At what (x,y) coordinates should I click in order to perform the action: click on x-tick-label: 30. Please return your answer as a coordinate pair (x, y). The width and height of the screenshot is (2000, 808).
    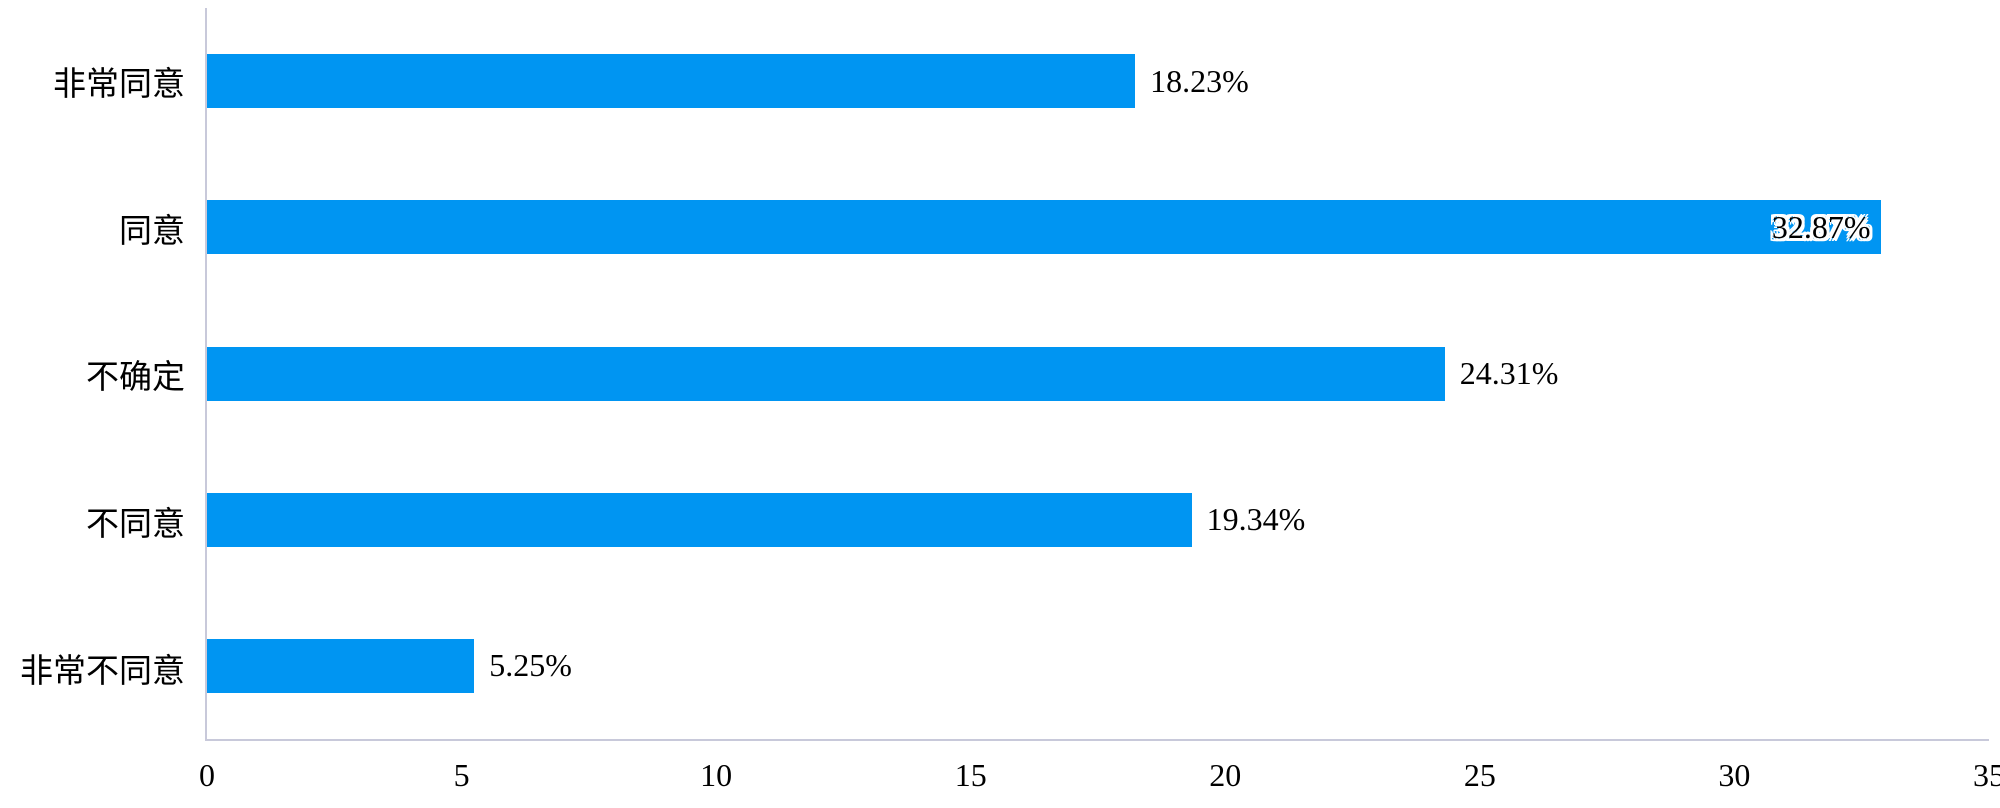
    Looking at the image, I should click on (1734, 775).